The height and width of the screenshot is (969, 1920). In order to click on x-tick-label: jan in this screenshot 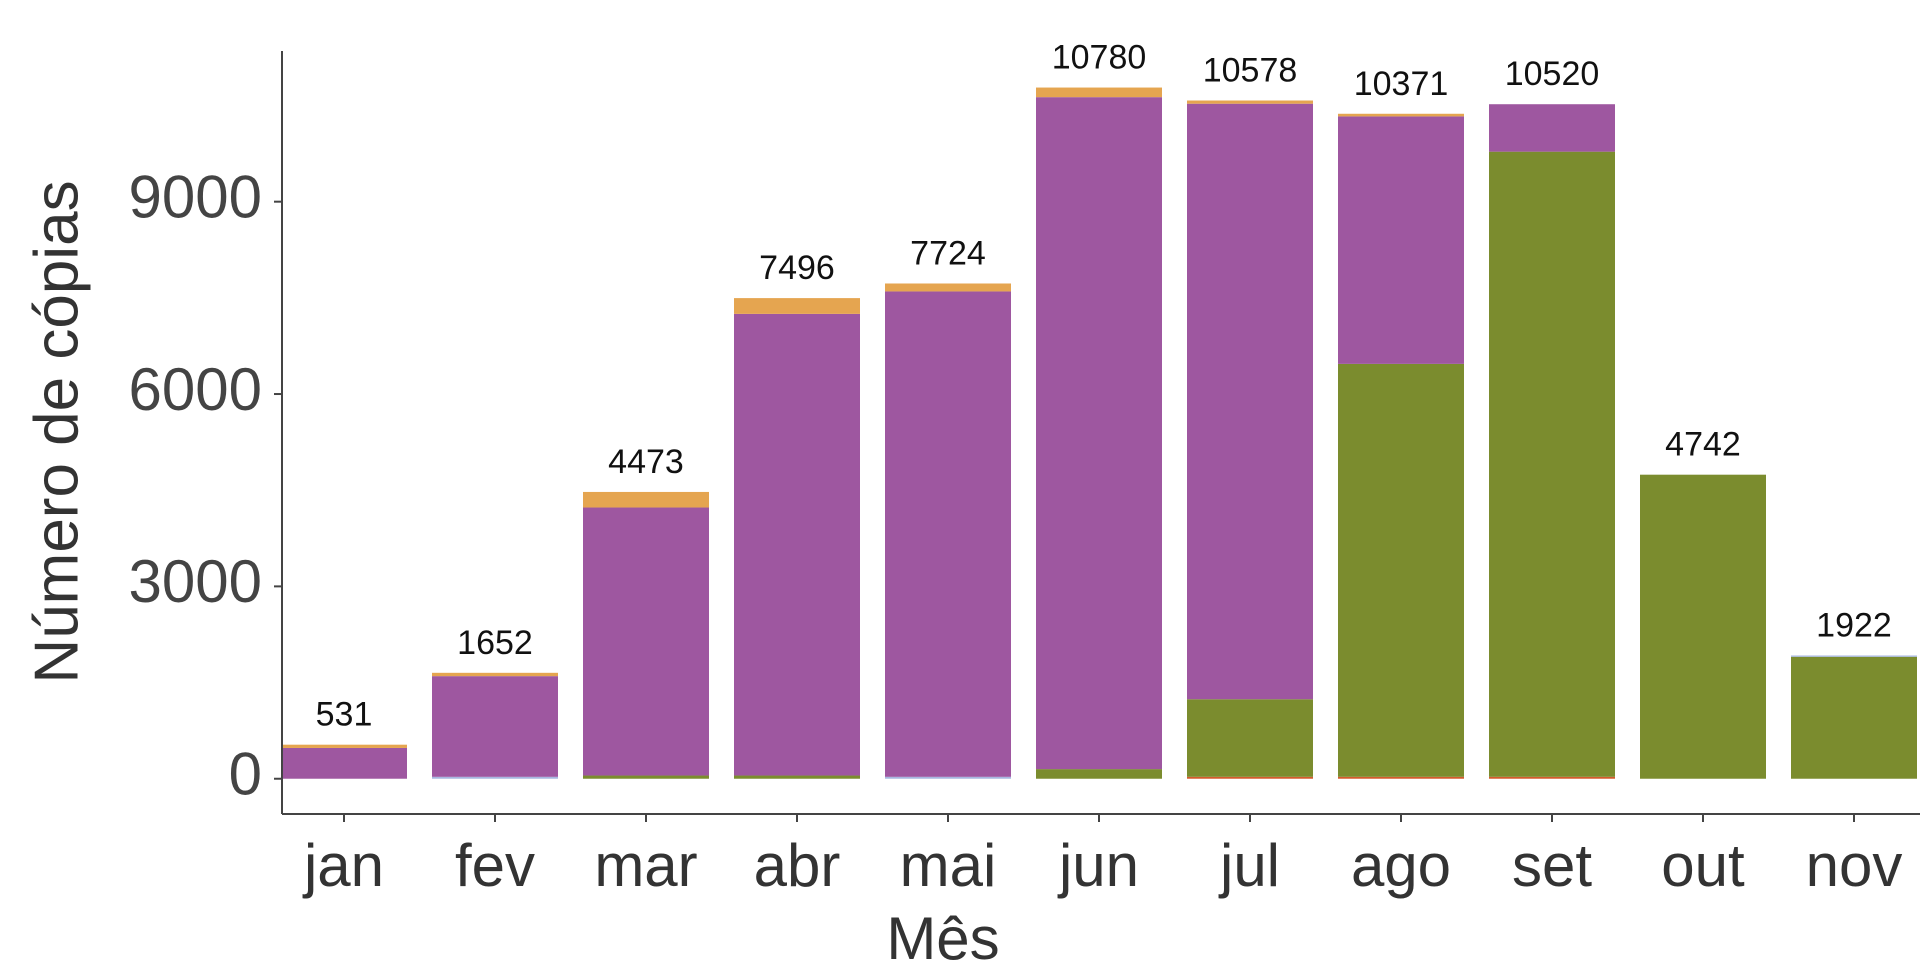, I will do `click(343, 865)`.